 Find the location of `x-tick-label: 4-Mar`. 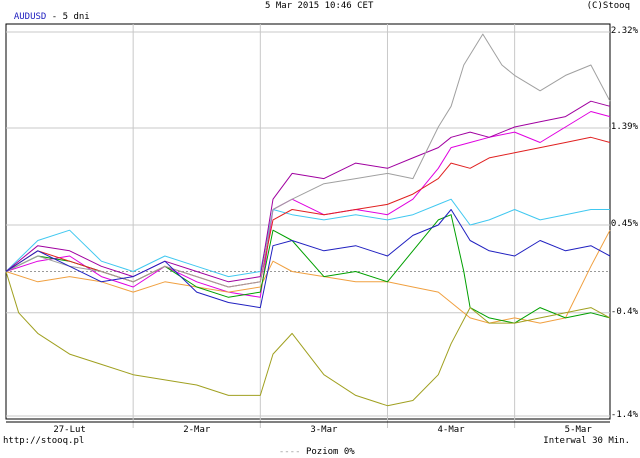

x-tick-label: 4-Mar is located at coordinates (451, 430).